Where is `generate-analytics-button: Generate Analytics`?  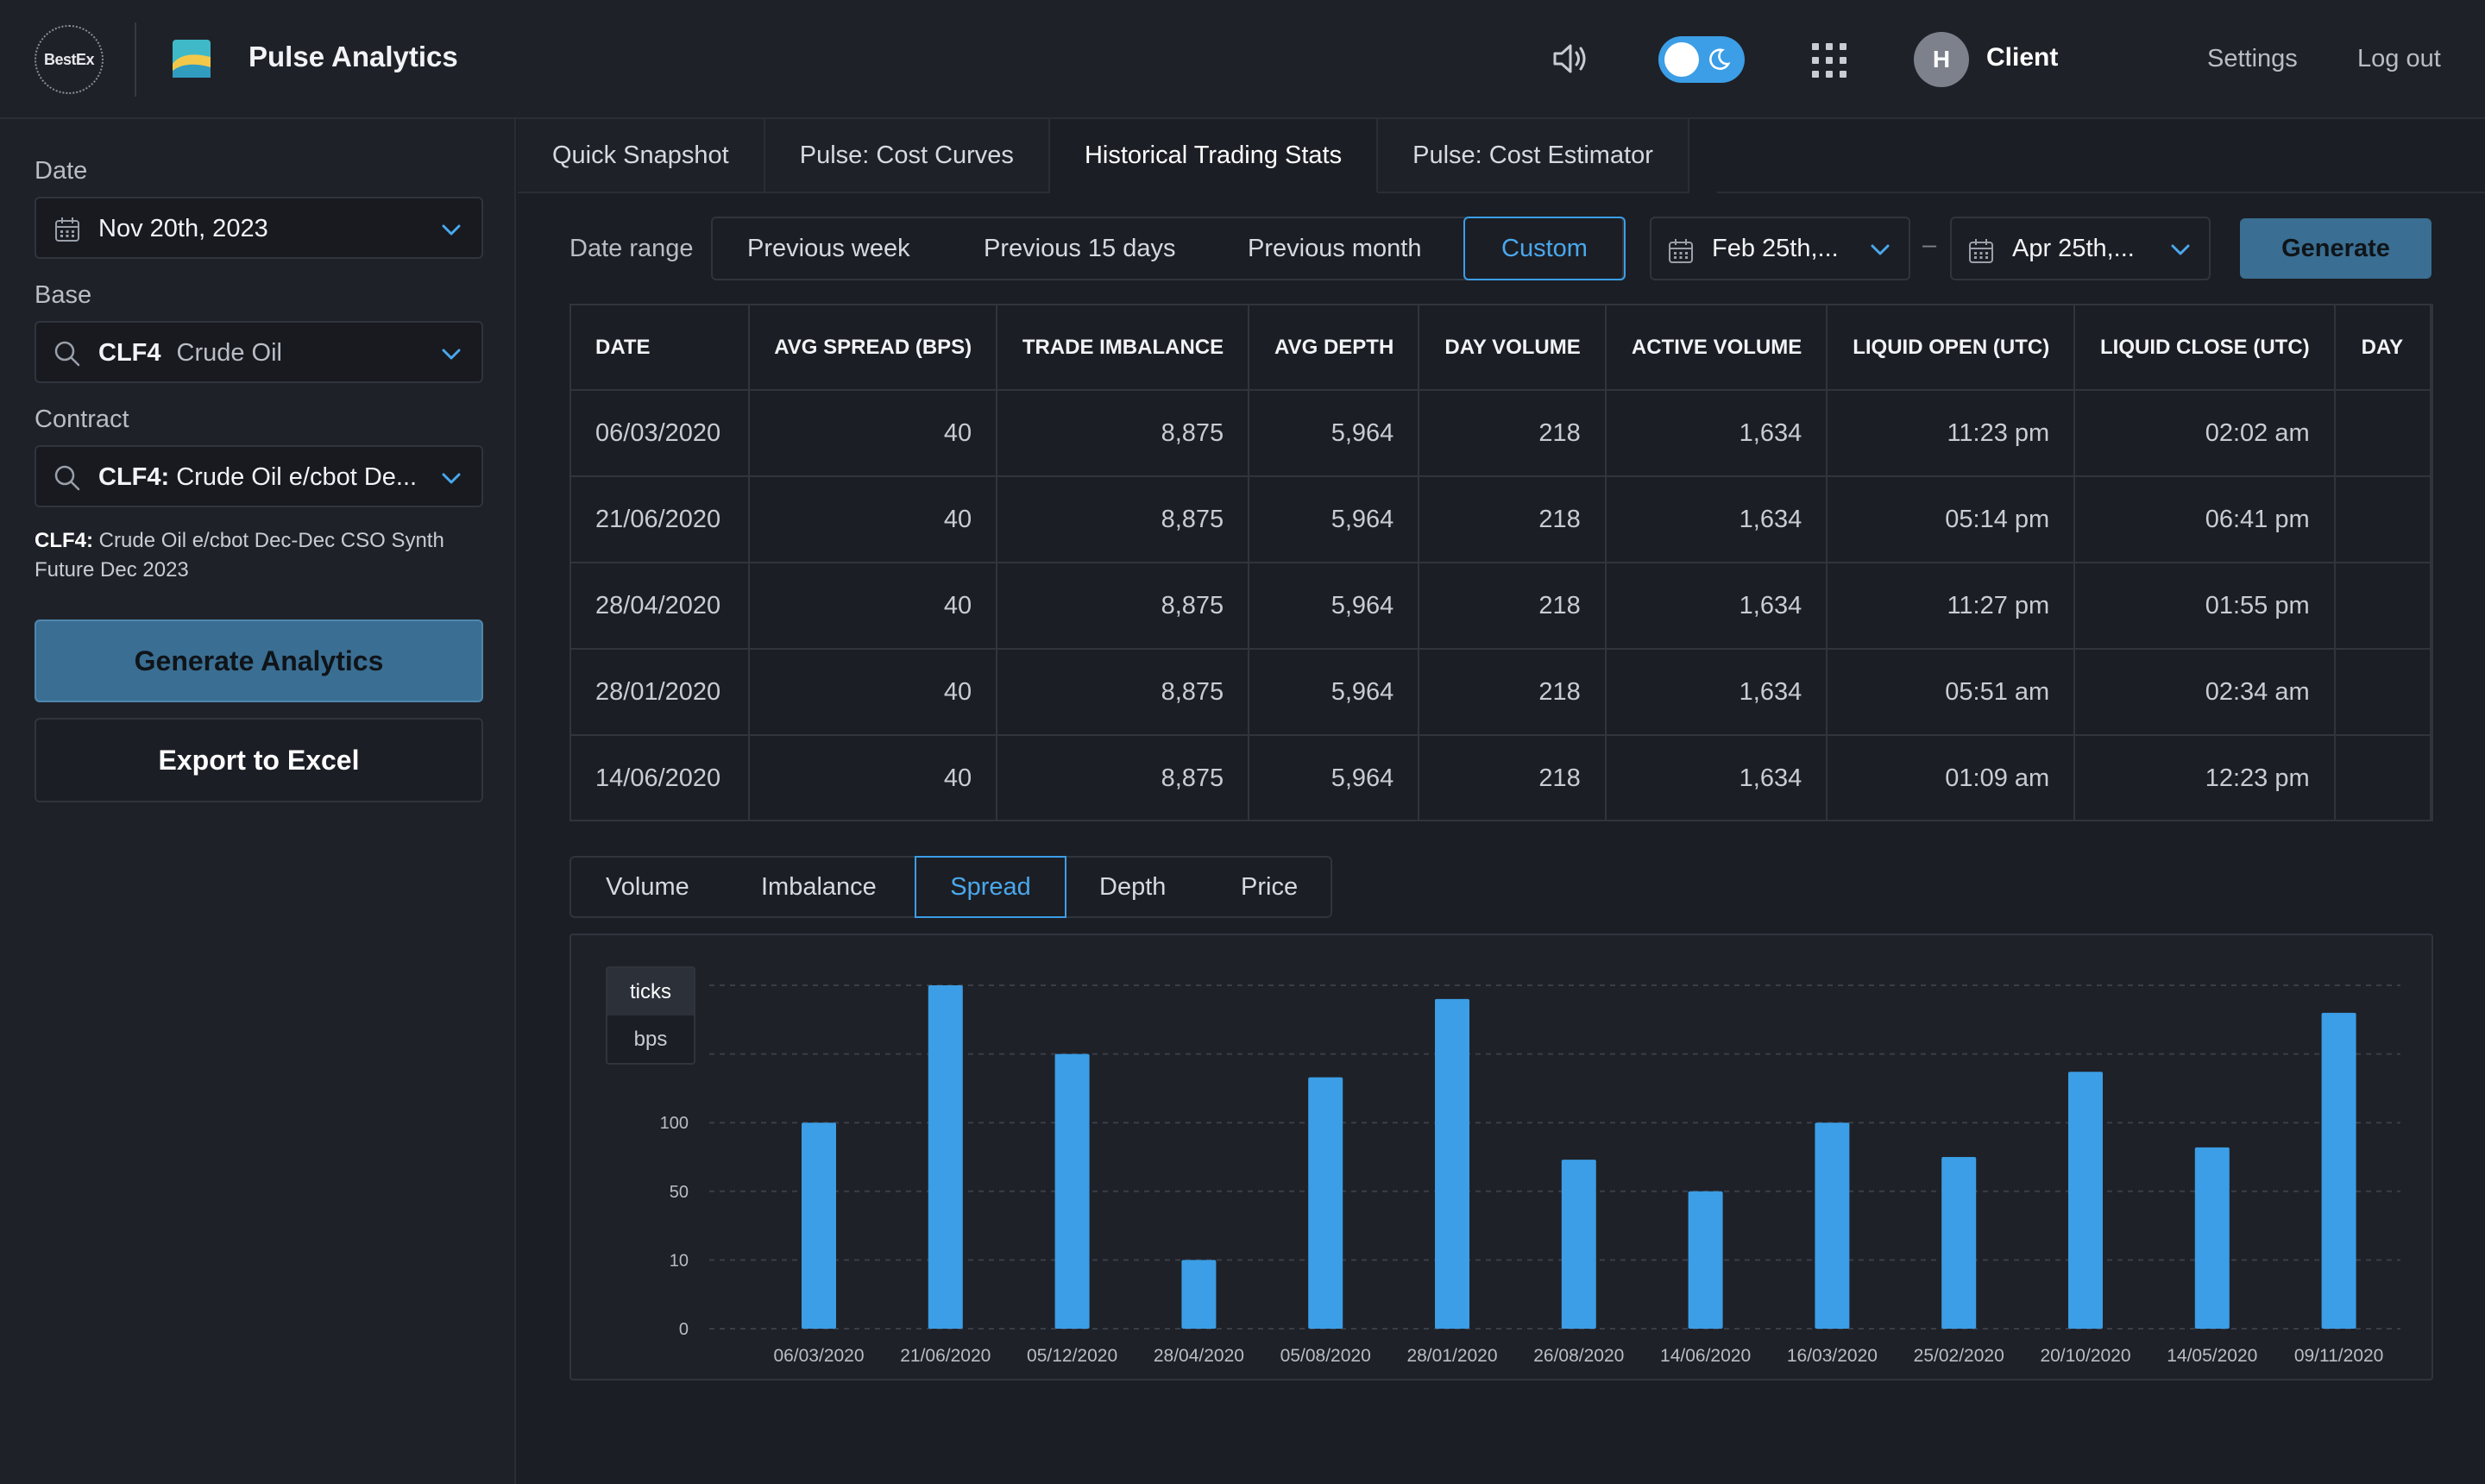 generate-analytics-button: Generate Analytics is located at coordinates (259, 660).